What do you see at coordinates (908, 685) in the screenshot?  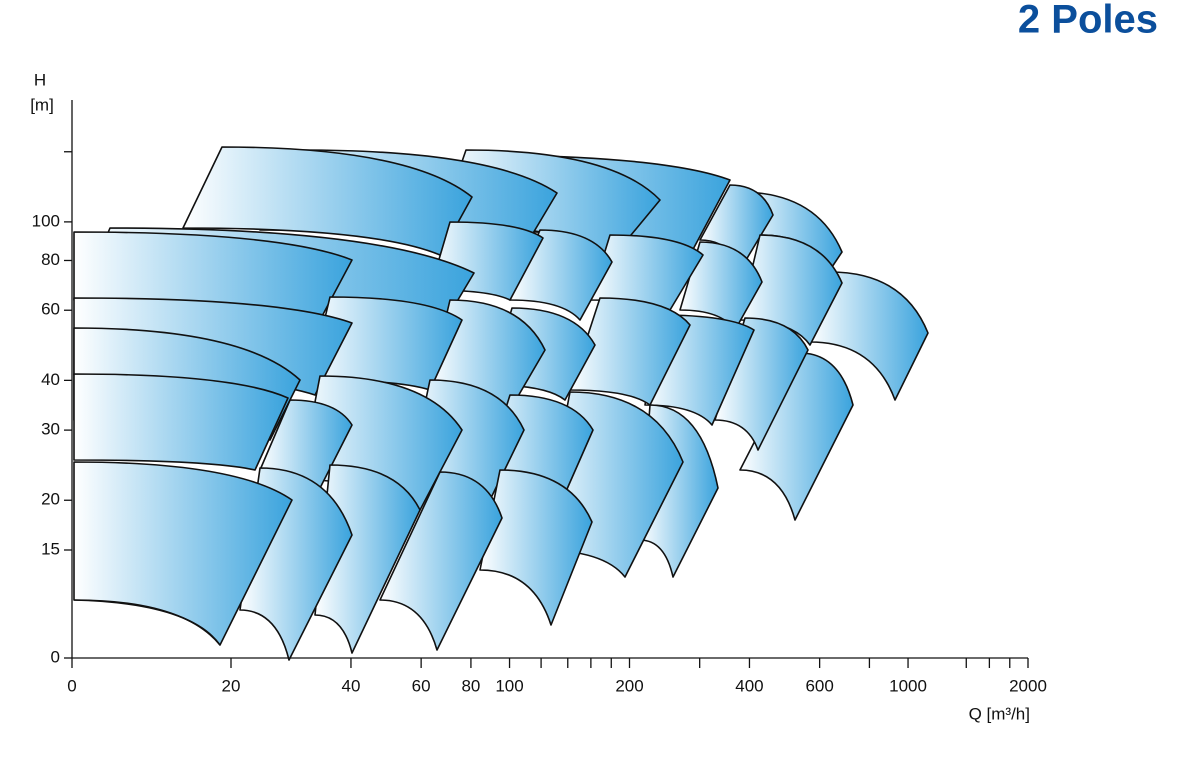 I see `x-tick-label: 1000` at bounding box center [908, 685].